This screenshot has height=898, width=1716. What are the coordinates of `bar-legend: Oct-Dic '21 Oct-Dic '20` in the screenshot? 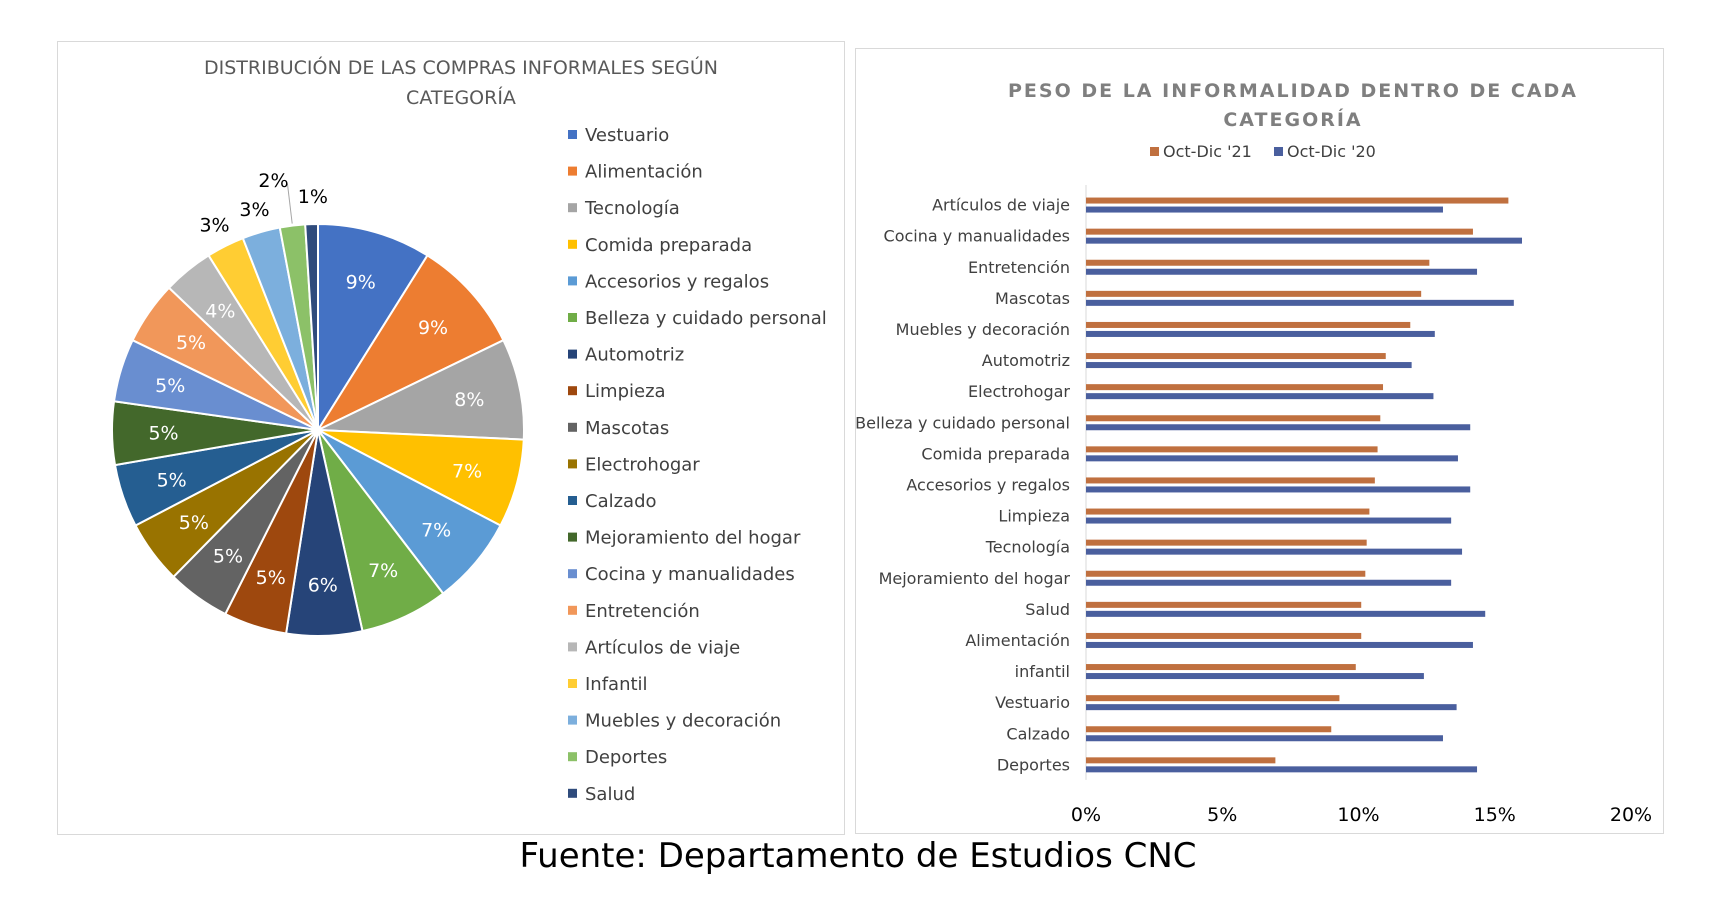 It's located at (1263, 151).